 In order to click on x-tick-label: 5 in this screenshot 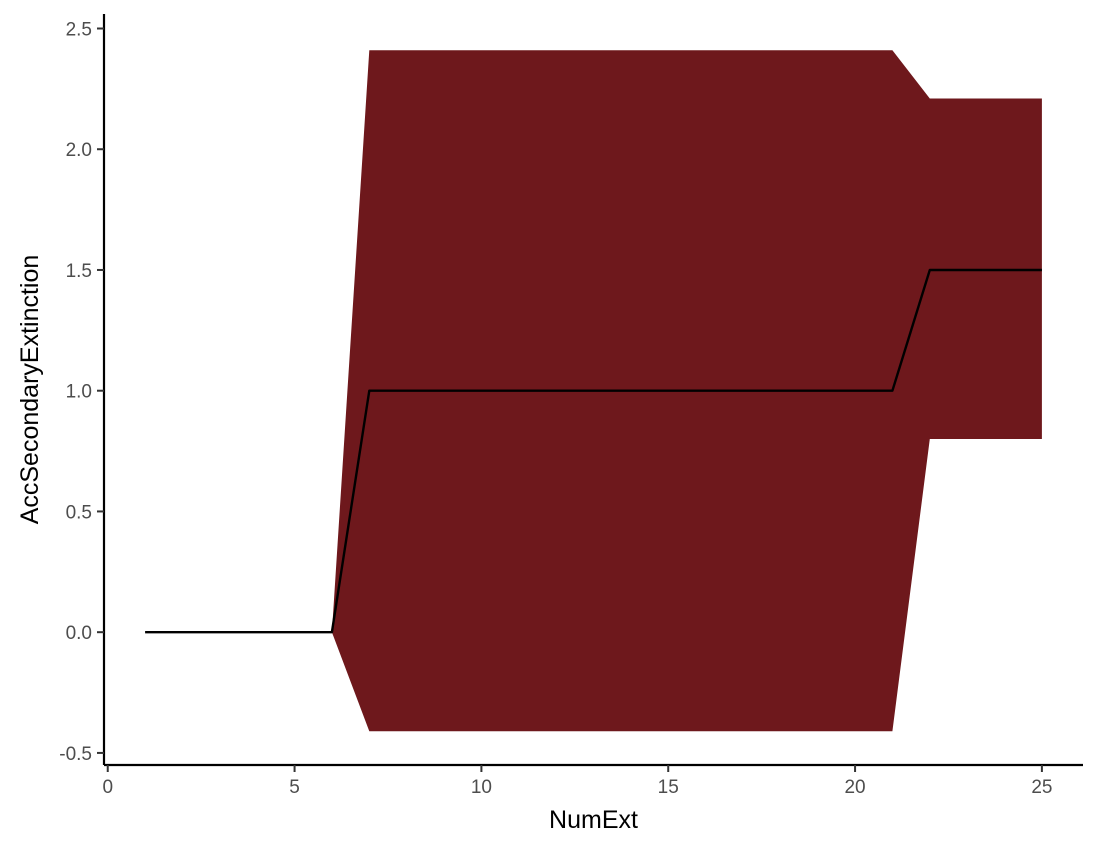, I will do `click(294, 787)`.